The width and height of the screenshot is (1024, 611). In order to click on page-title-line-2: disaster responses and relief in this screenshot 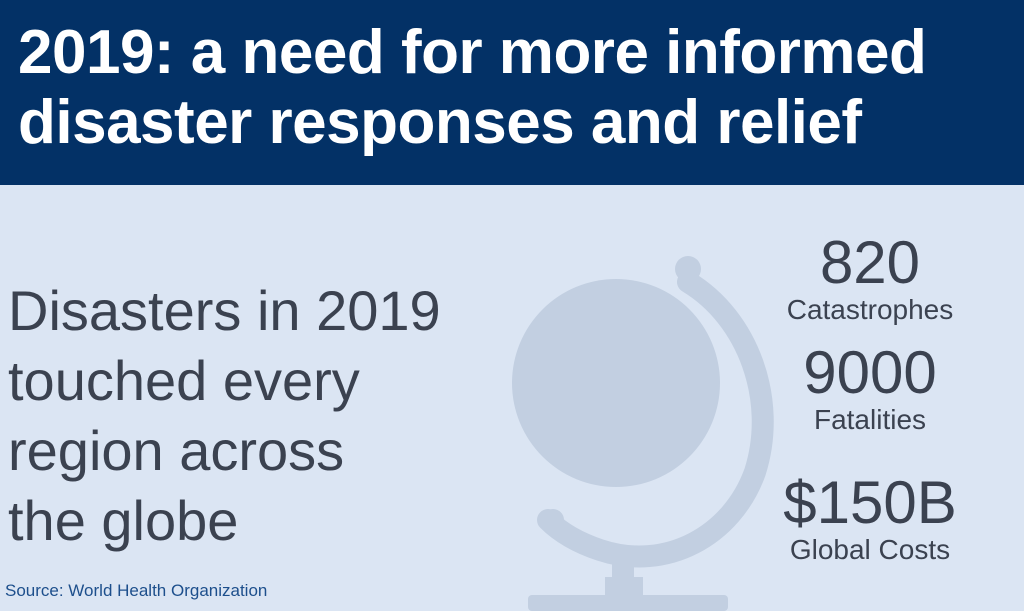, I will do `click(440, 122)`.